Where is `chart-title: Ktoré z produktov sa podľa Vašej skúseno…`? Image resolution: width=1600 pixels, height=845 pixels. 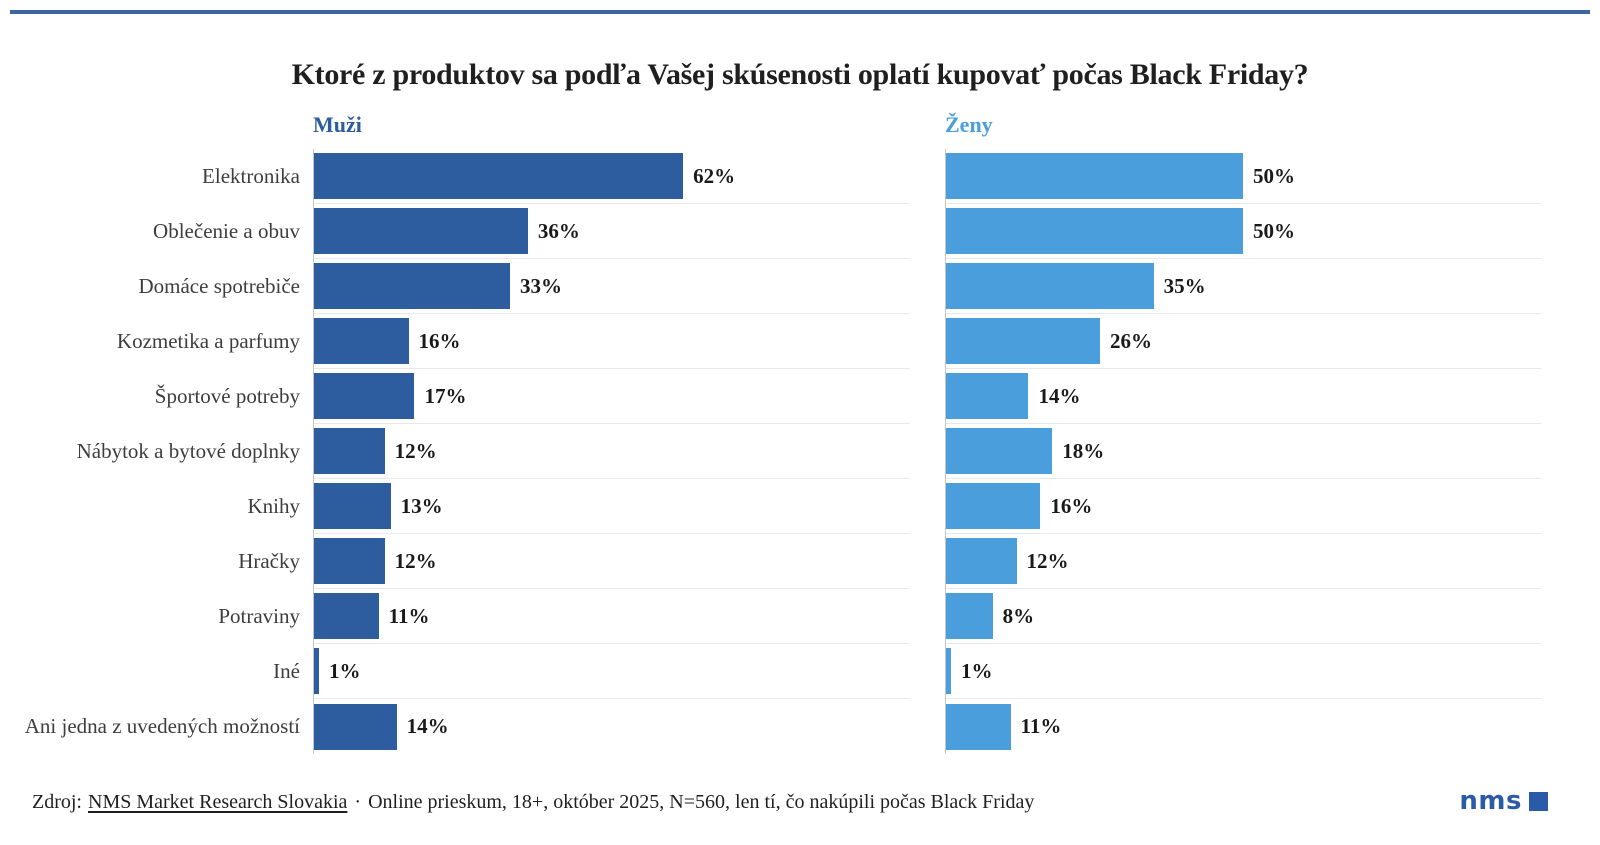 chart-title: Ktoré z produktov sa podľa Vašej skúseno… is located at coordinates (800, 74).